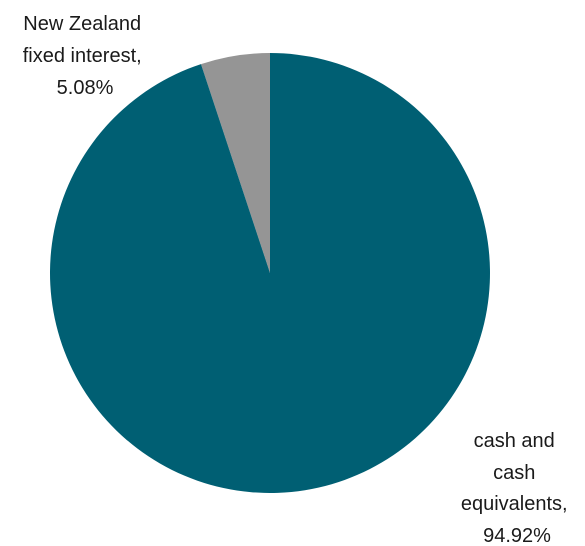 The height and width of the screenshot is (546, 585). I want to click on slice-label-line: cash, so click(514, 473).